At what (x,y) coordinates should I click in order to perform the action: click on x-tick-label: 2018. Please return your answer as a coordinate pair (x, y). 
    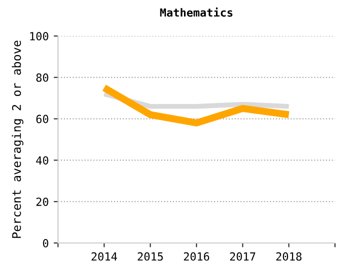
    Looking at the image, I should click on (289, 256).